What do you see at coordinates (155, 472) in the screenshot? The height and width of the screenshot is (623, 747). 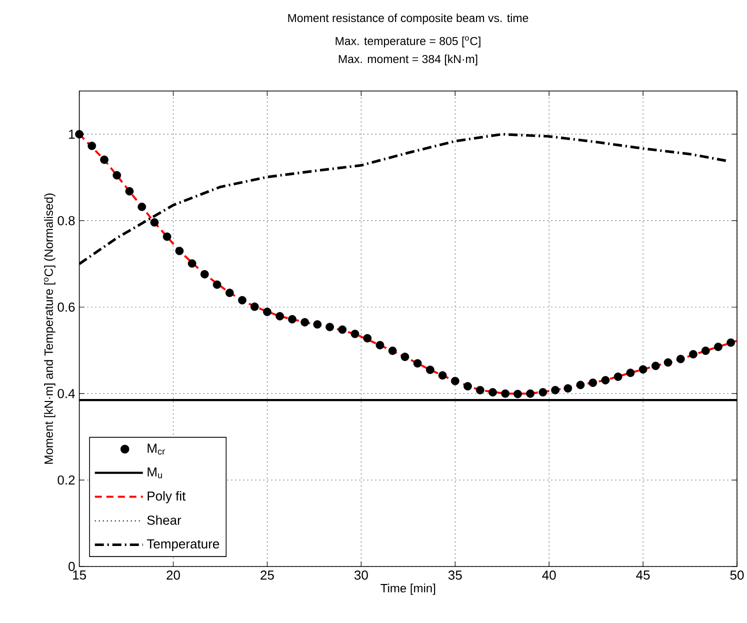 I see `legend-label: M$_{u}$` at bounding box center [155, 472].